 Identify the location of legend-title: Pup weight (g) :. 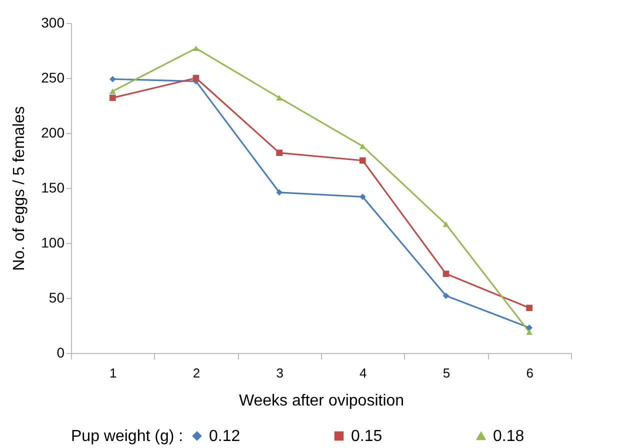
(127, 436).